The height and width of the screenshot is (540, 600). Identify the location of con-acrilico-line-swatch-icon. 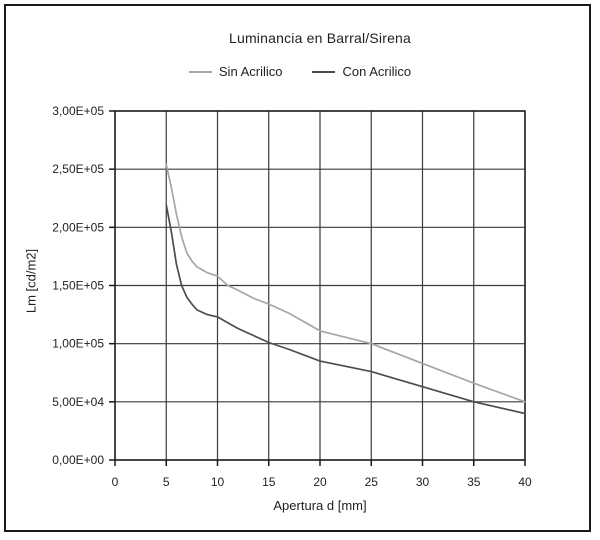
(324, 71).